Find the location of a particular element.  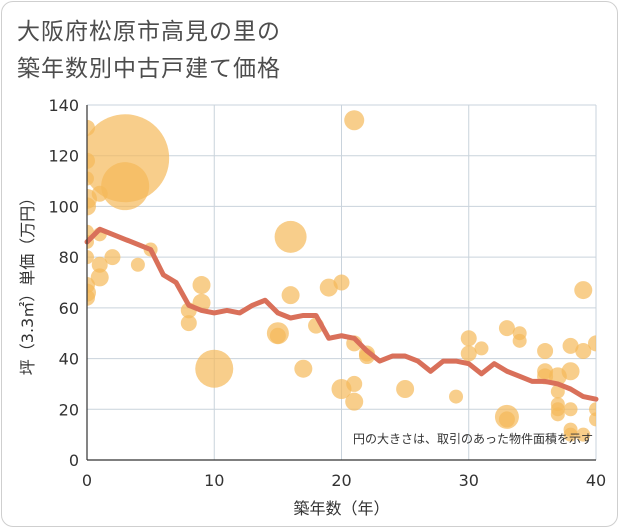

x-tick-label: 0 is located at coordinates (87, 480).